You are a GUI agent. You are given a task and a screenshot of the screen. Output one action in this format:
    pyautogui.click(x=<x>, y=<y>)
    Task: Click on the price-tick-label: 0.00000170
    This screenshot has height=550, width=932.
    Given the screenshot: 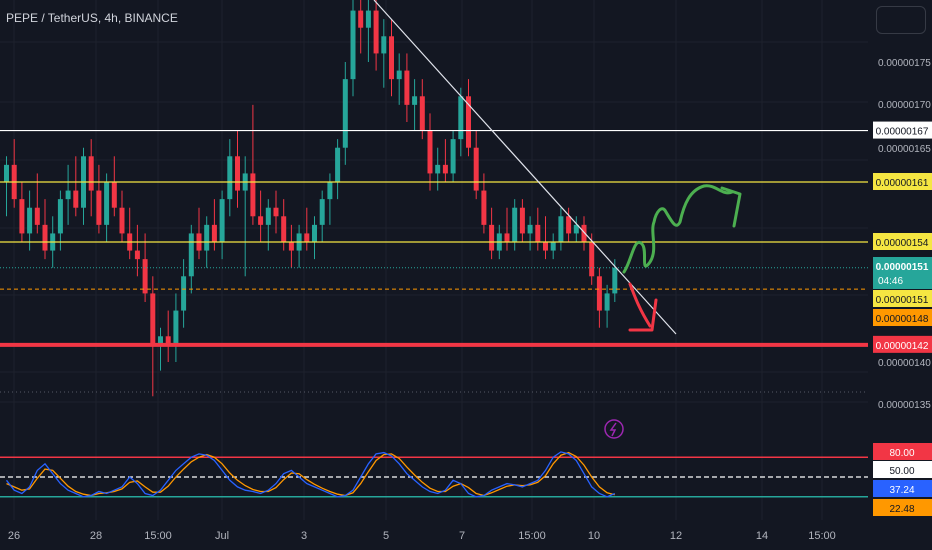 What is the action you would take?
    pyautogui.click(x=904, y=105)
    